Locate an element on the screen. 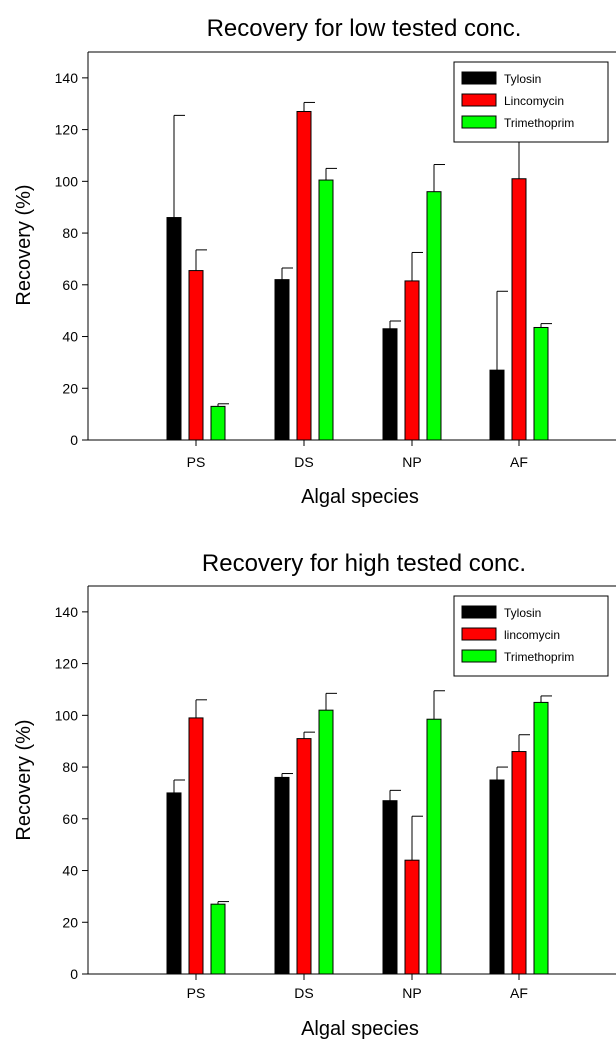 The width and height of the screenshot is (616, 1042). legend: Tylosin lincomycin Trimethoprim is located at coordinates (531, 636).